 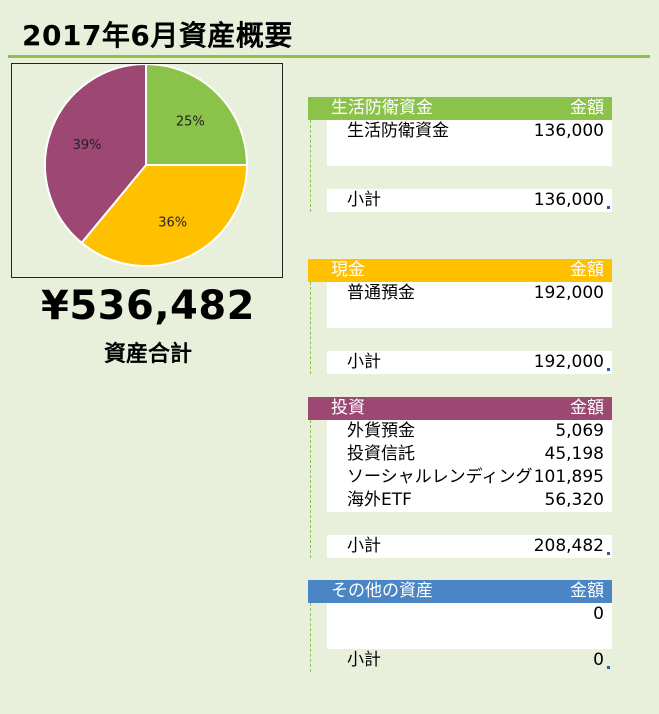 I want to click on table-row: 生活防衛資金 136,000, so click(x=469, y=131).